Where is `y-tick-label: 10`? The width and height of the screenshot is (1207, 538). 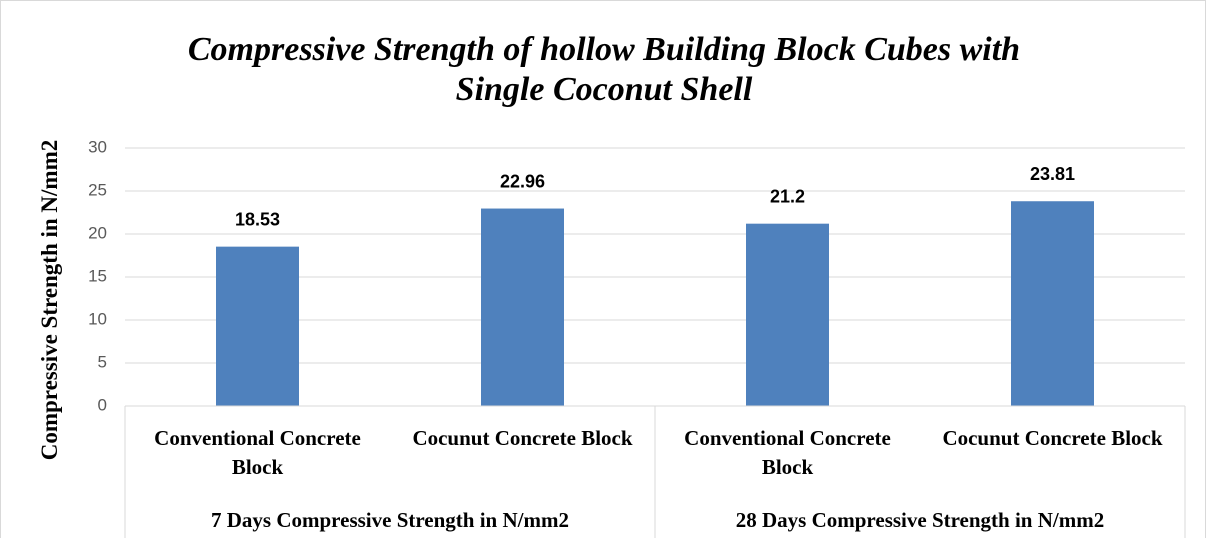 y-tick-label: 10 is located at coordinates (97, 318).